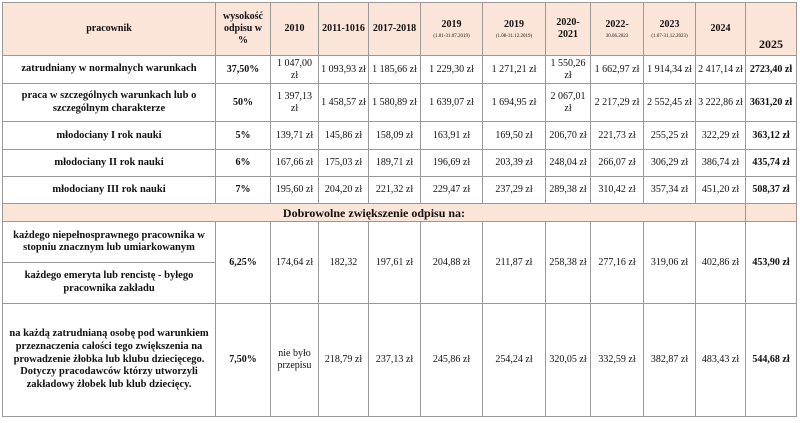  I want to click on section-row: Dobrowolne zwiększenie odpisu na:, so click(399, 213).